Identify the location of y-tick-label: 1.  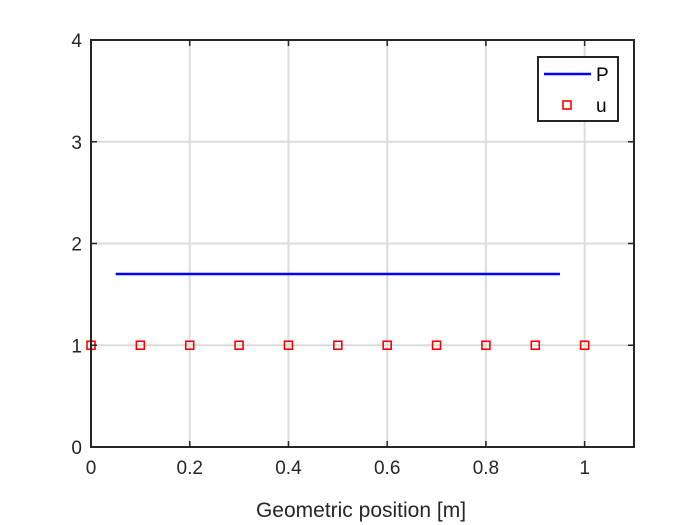
(76, 346).